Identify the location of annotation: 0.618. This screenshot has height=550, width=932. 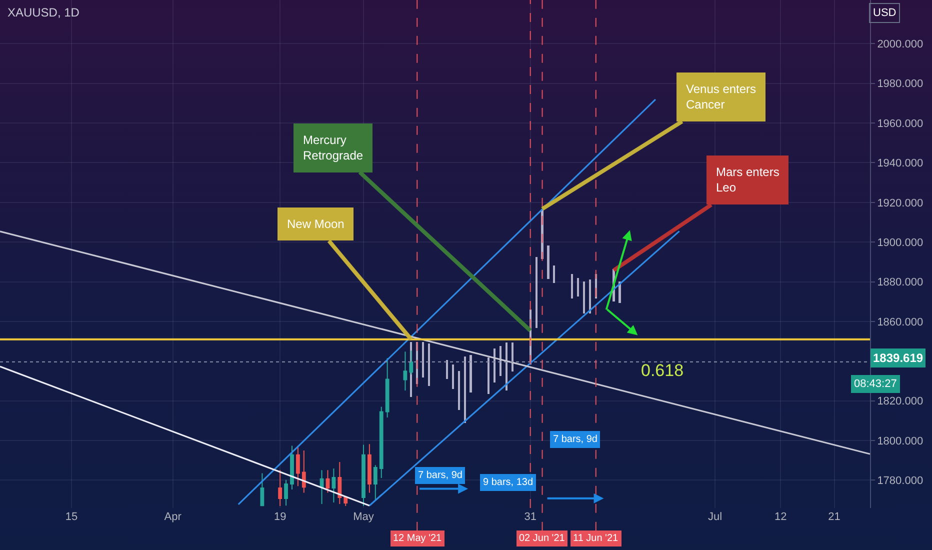
(662, 370).